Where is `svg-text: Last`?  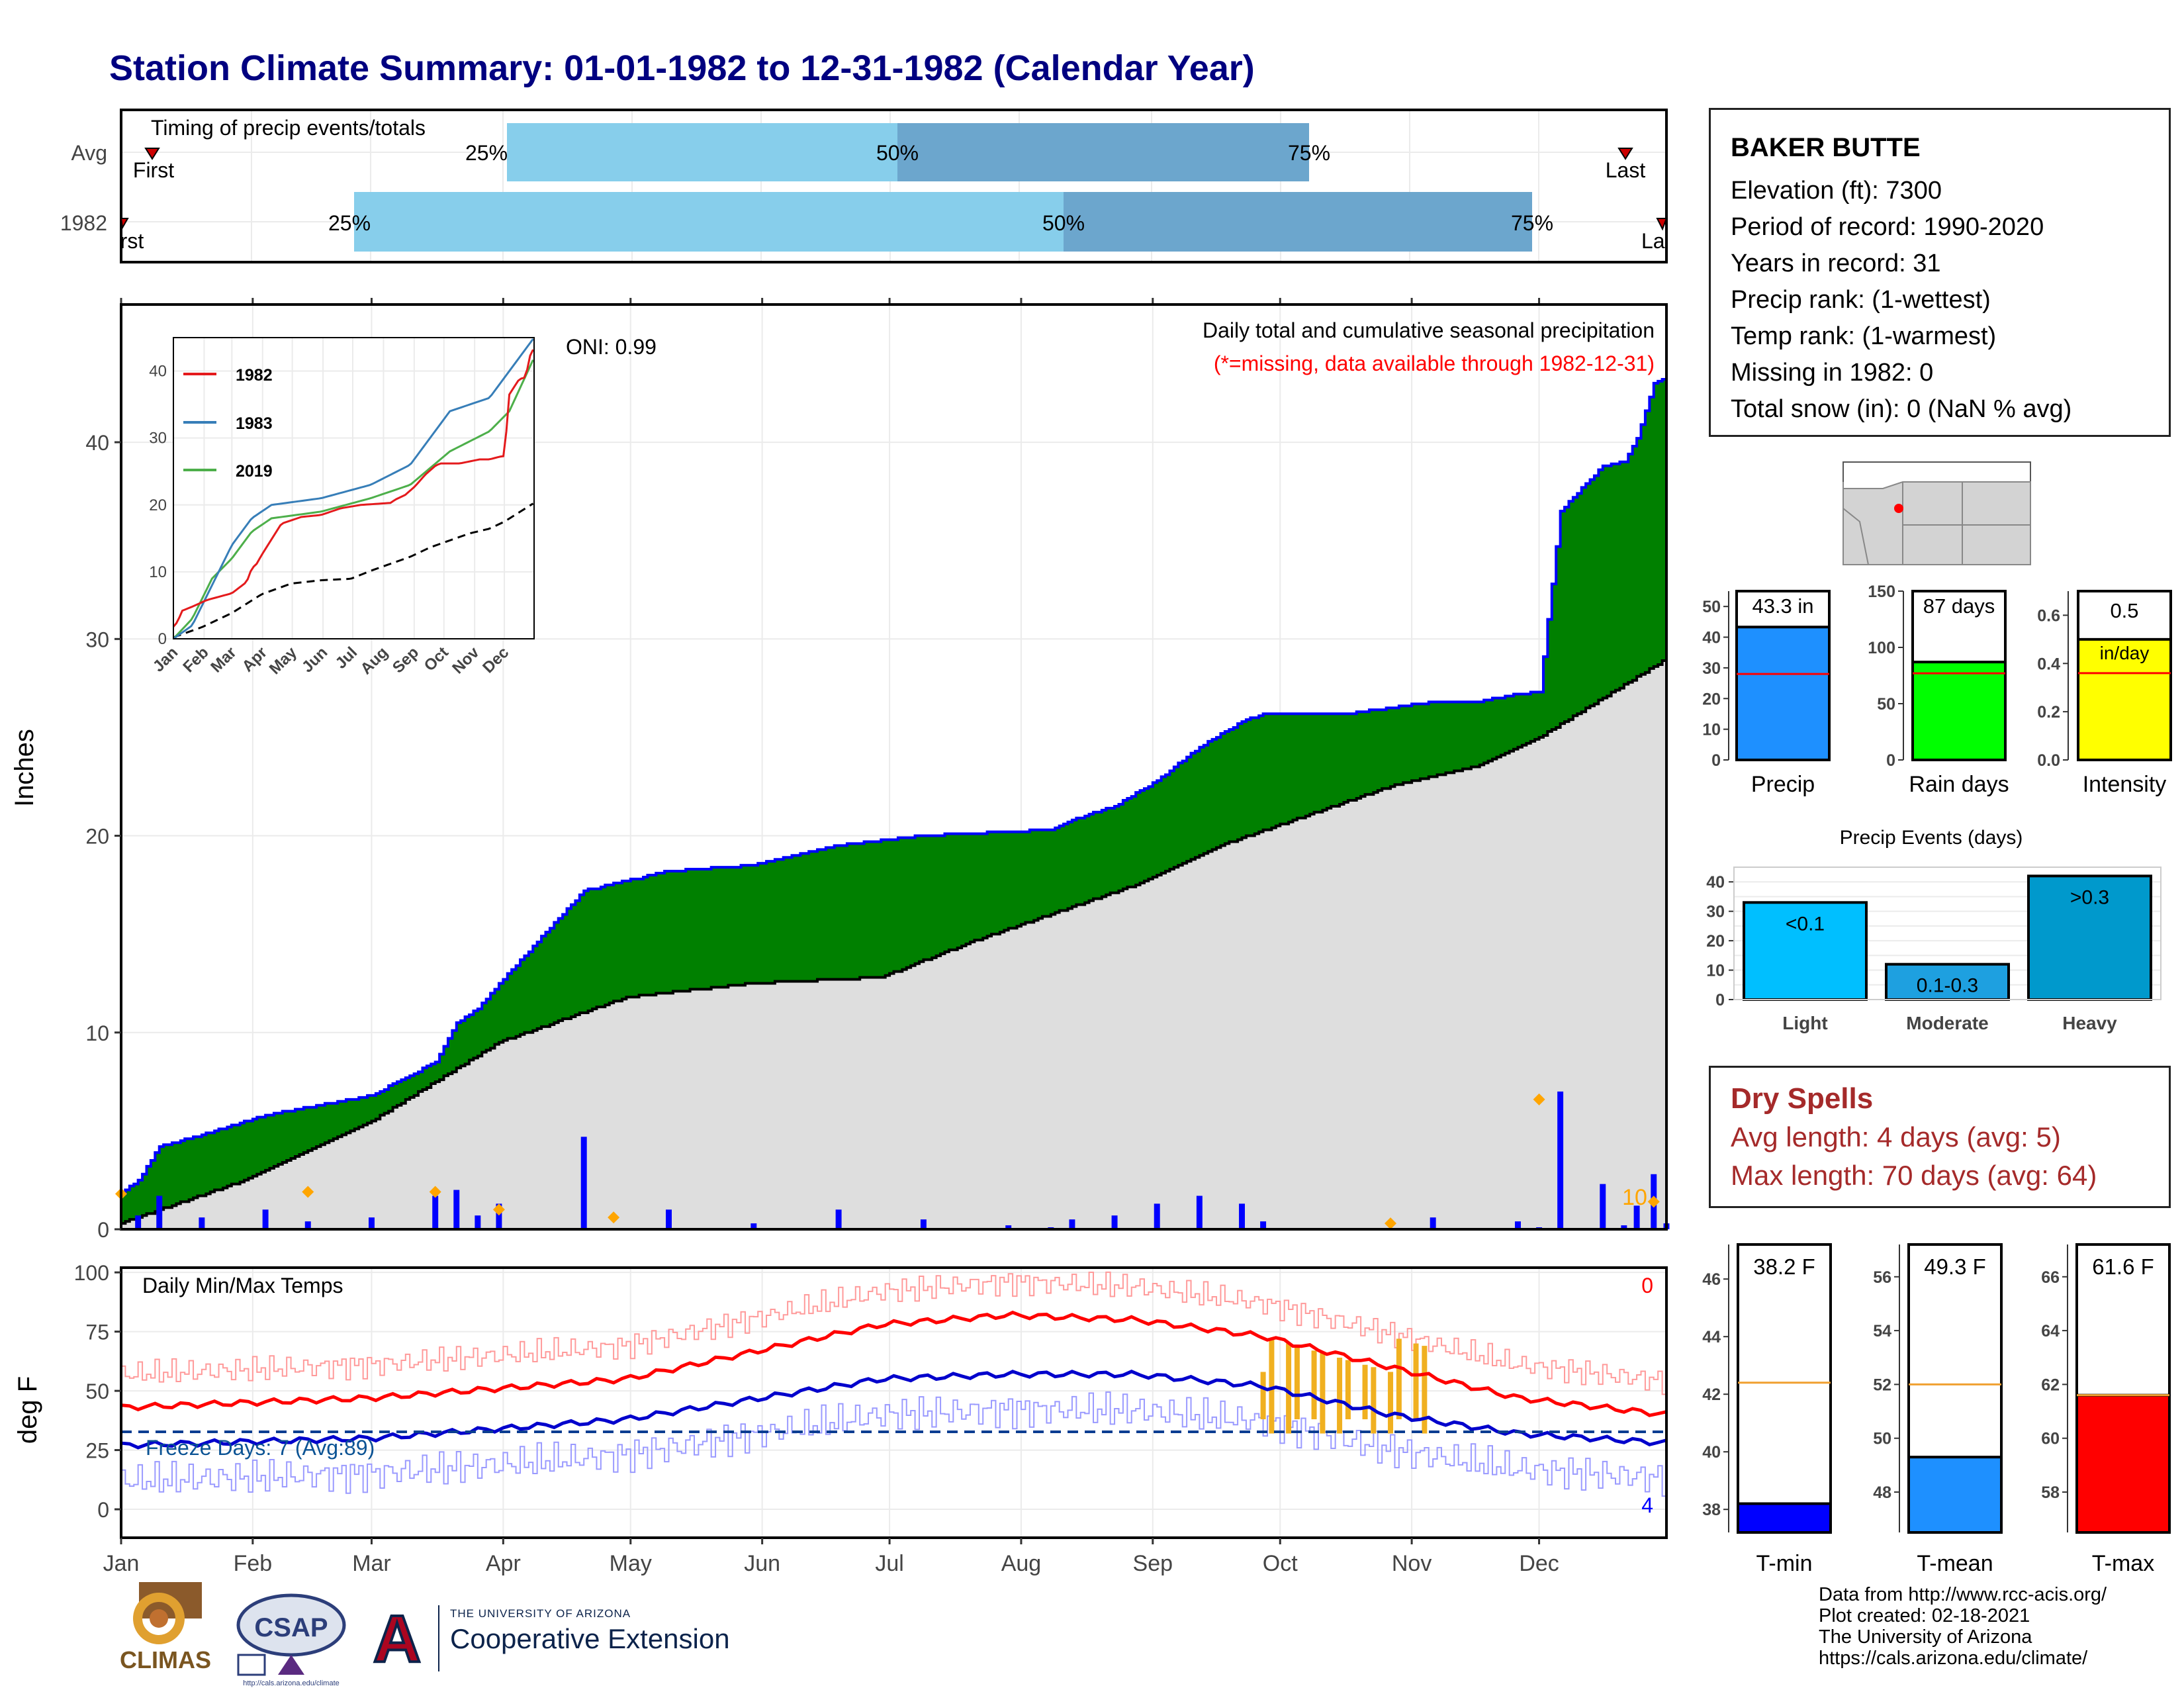
svg-text: Last is located at coordinates (1661, 241).